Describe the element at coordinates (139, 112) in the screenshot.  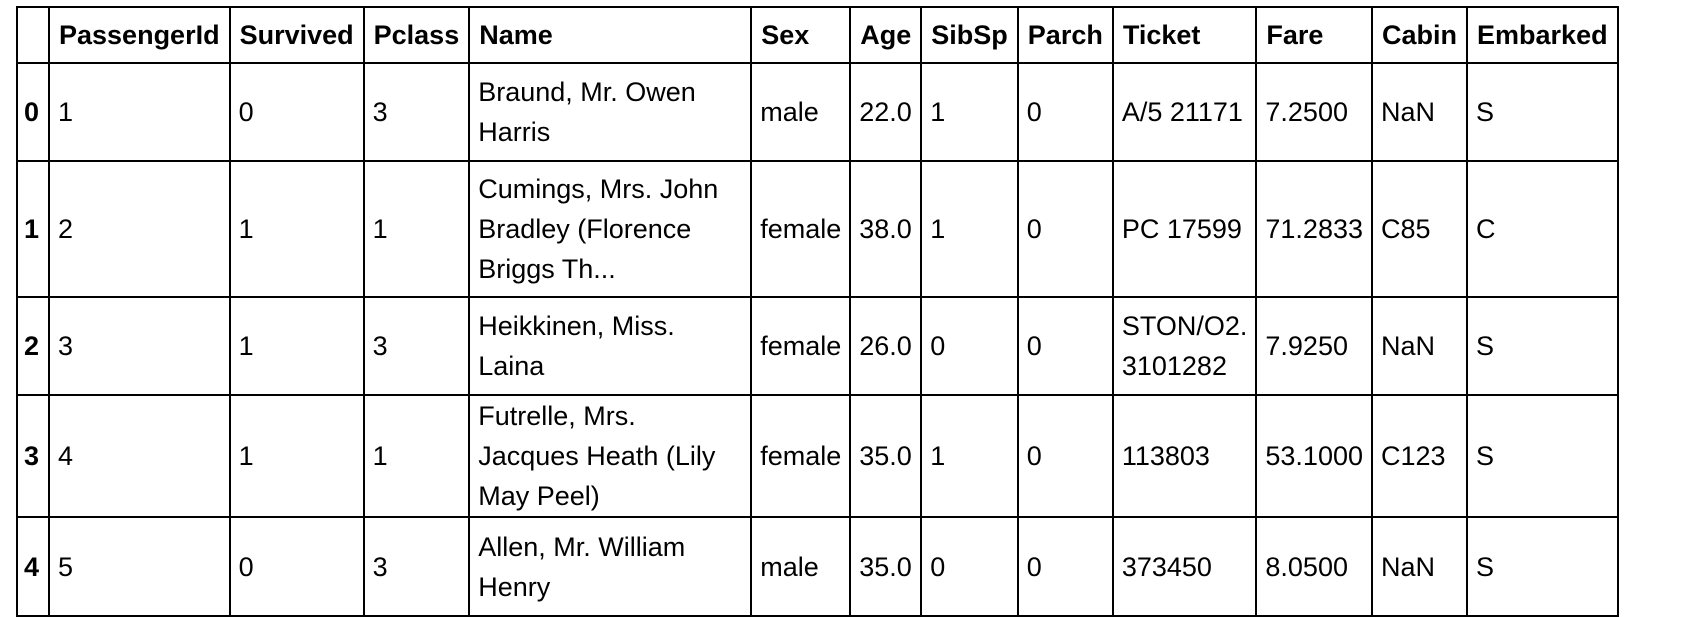
I see `cell-passengerid: 1` at that location.